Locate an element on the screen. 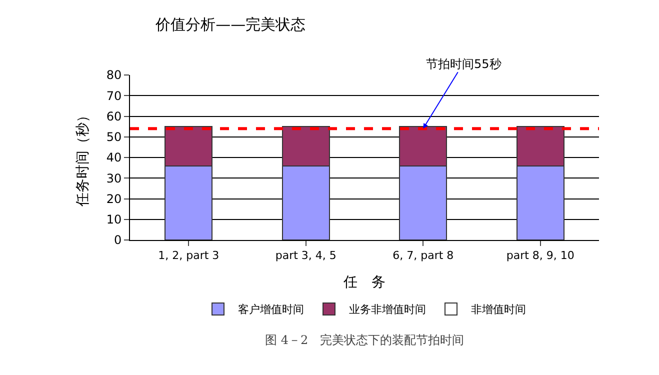 This screenshot has height=375, width=659. chart-title: 价值分析——完美状态 is located at coordinates (230, 24).